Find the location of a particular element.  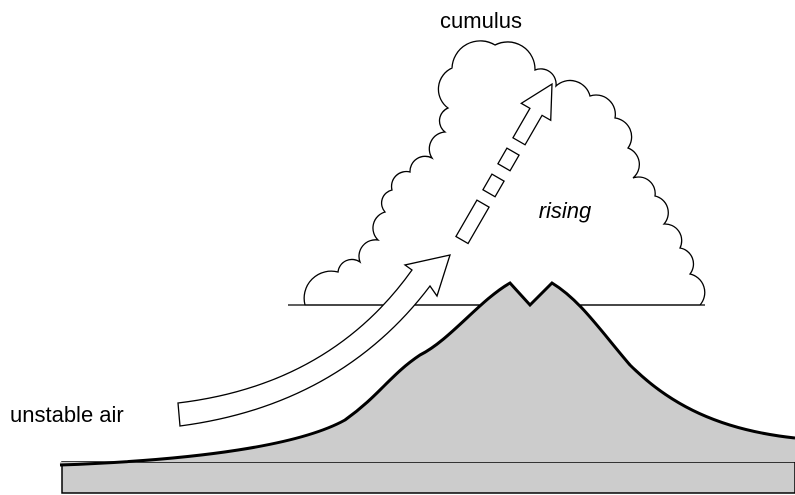

air-arrow is located at coordinates (314, 340).